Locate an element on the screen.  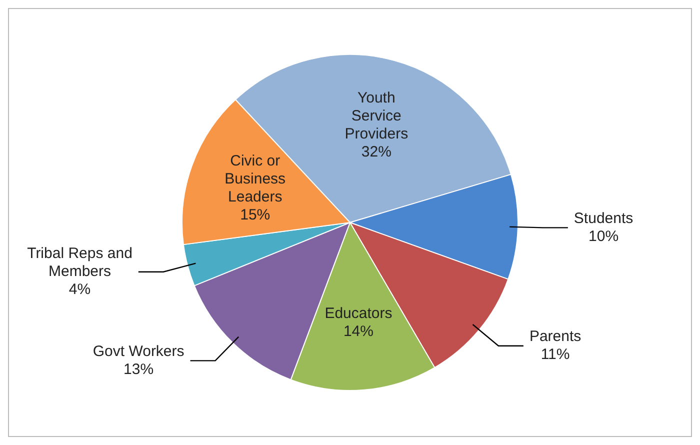
slice-label: Govt Workers is located at coordinates (138, 351).